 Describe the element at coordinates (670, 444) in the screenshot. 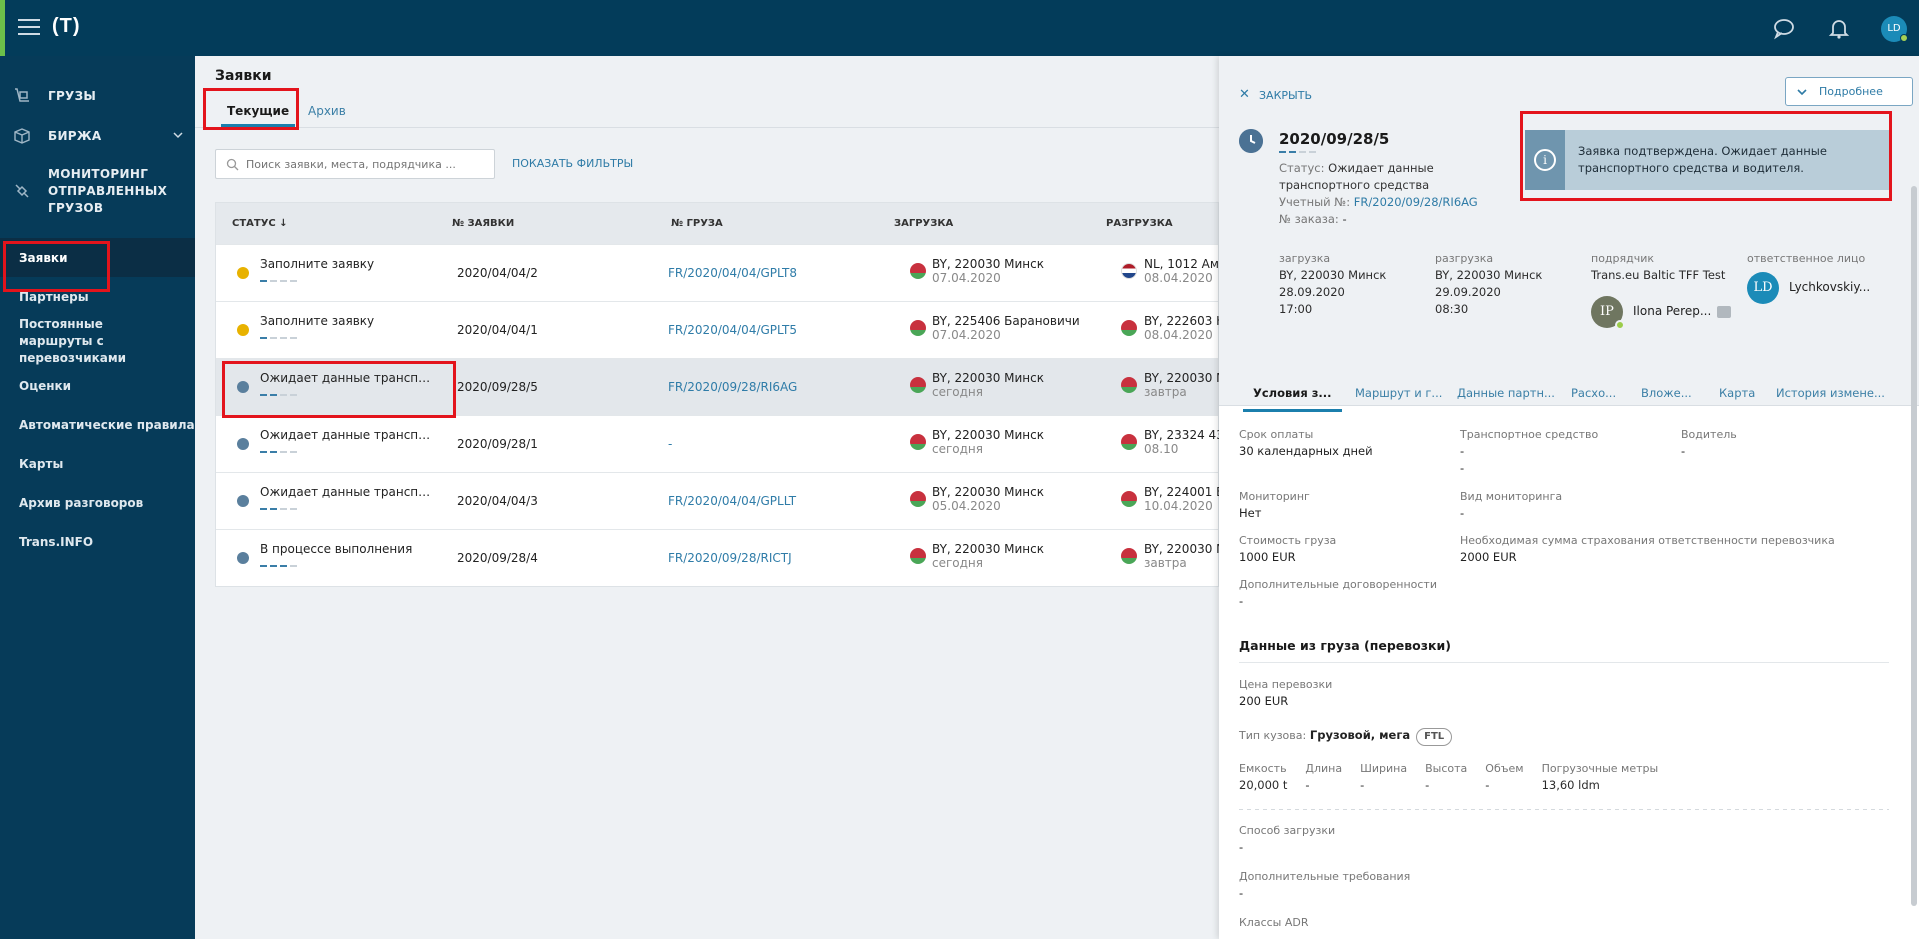

I see `row-cargo-link: -` at that location.